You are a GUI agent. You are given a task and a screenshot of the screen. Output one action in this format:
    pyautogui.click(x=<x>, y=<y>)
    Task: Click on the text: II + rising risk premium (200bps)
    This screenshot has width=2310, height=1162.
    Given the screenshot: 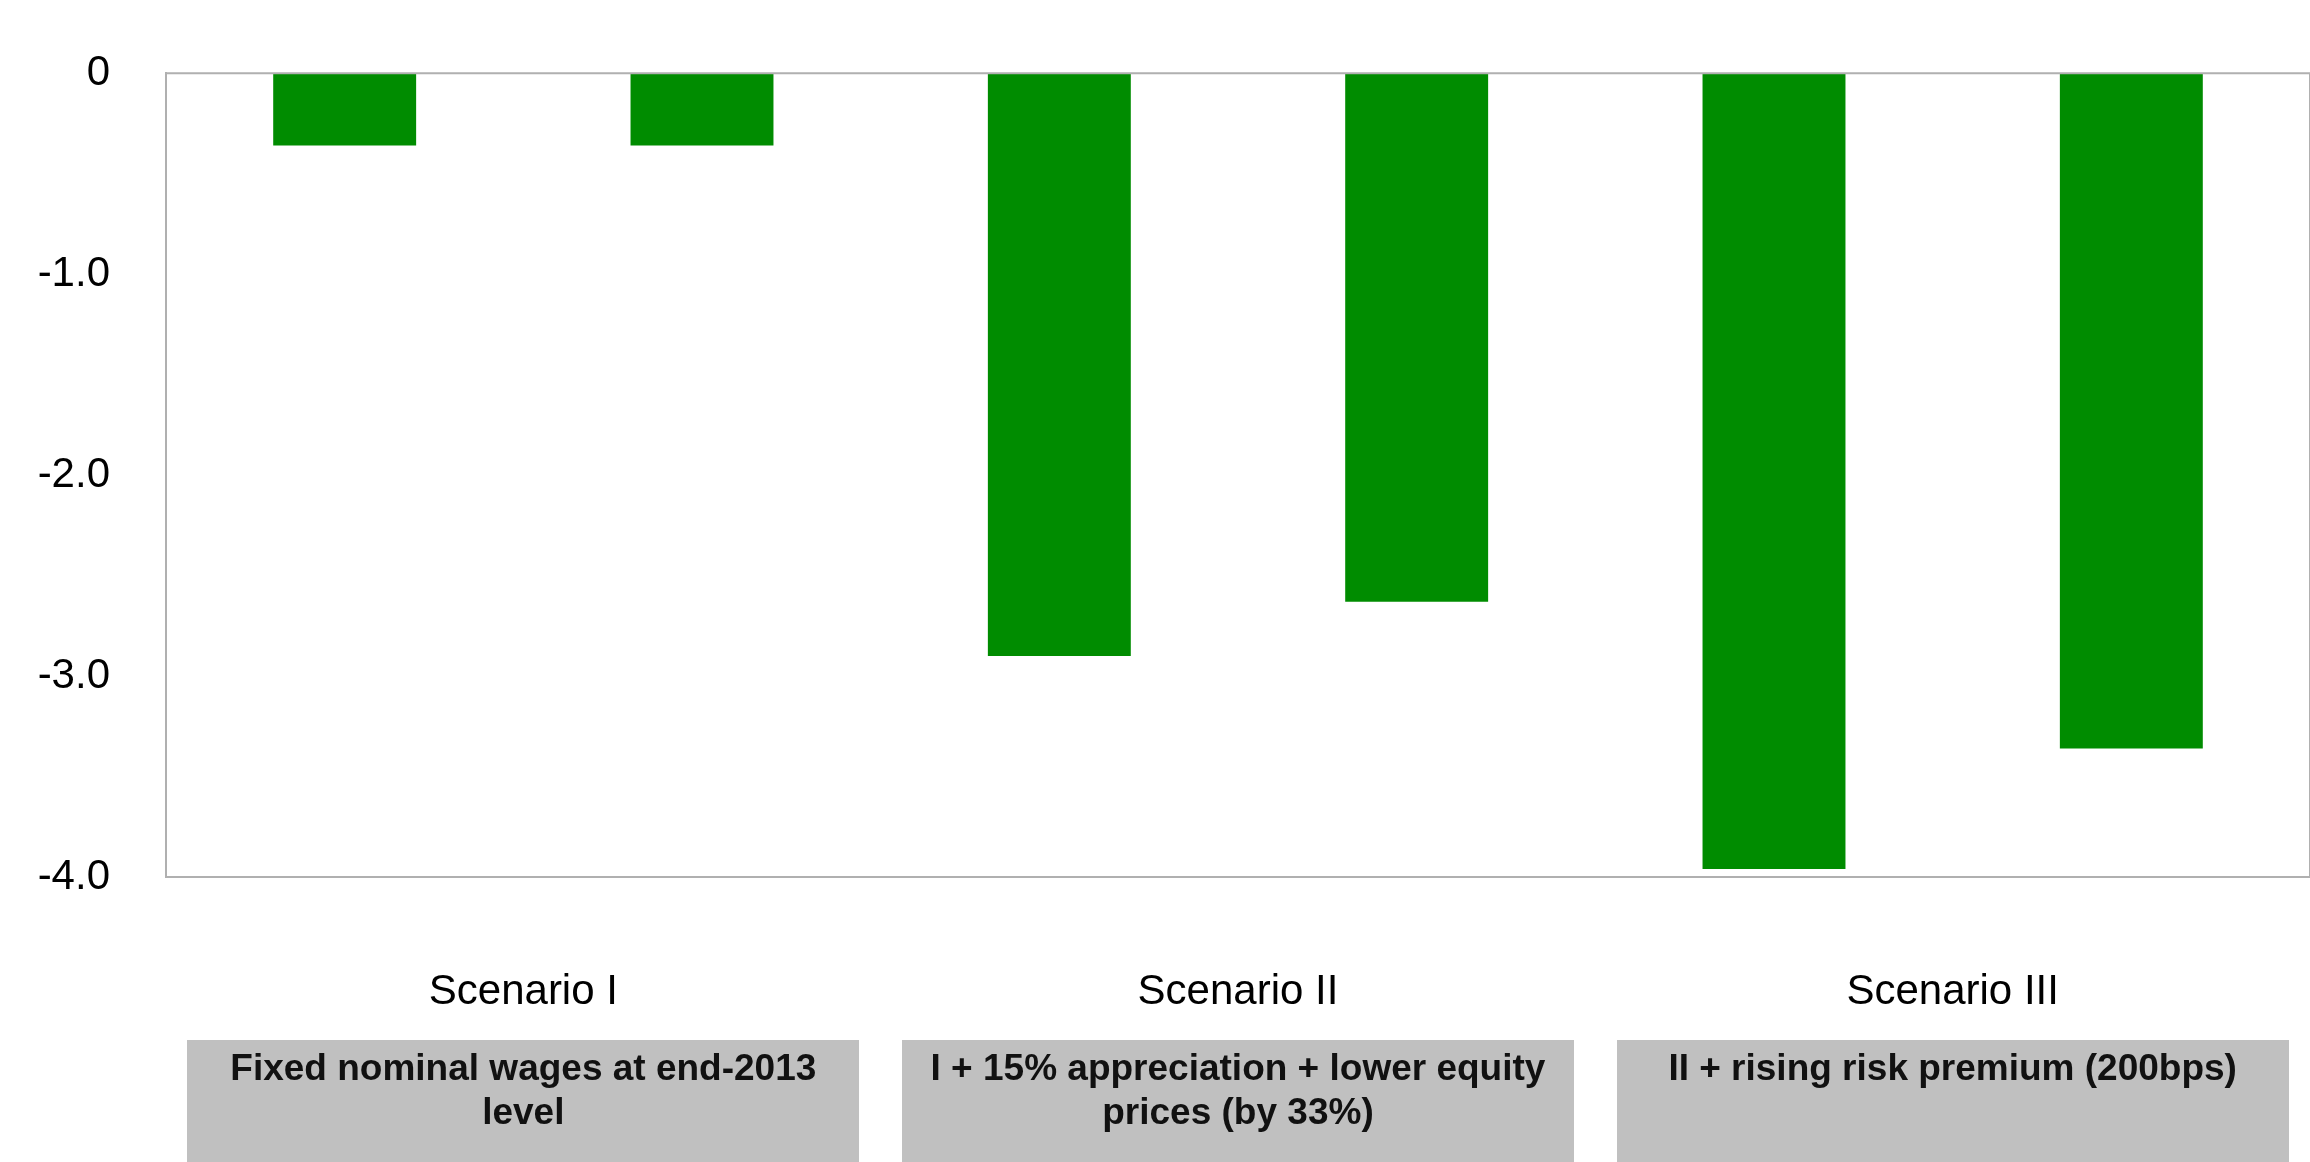 What is the action you would take?
    pyautogui.click(x=1952, y=1101)
    